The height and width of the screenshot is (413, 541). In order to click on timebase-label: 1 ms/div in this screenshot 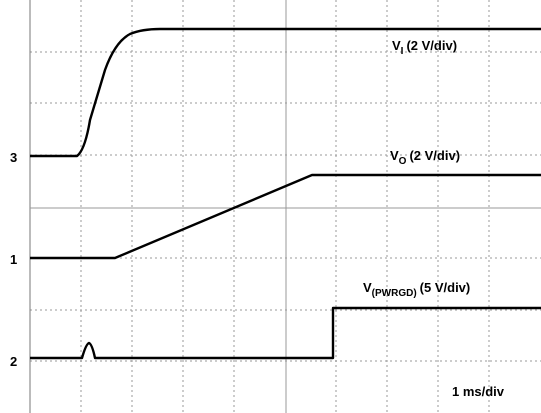, I will do `click(478, 391)`.